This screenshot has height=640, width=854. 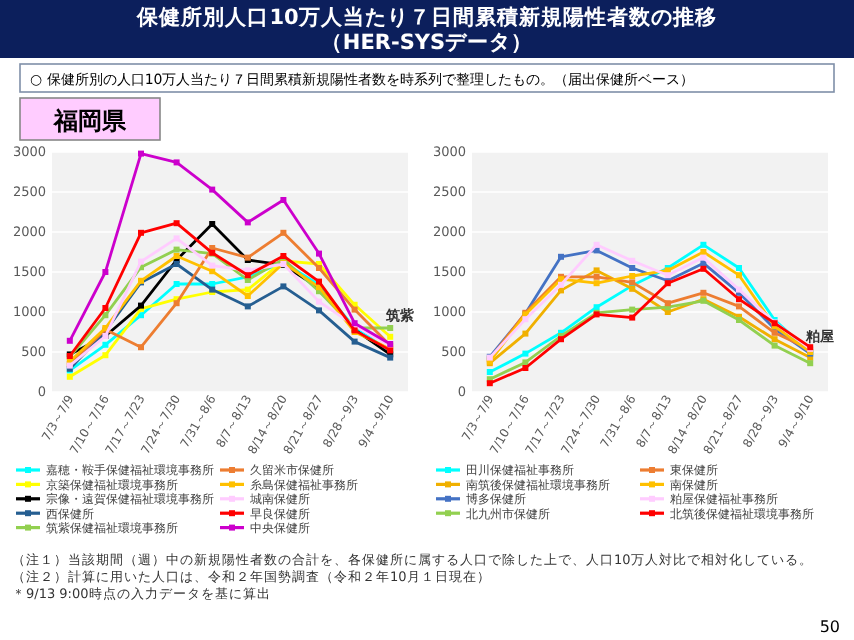 What do you see at coordinates (90, 121) in the screenshot?
I see `text: 福岡県` at bounding box center [90, 121].